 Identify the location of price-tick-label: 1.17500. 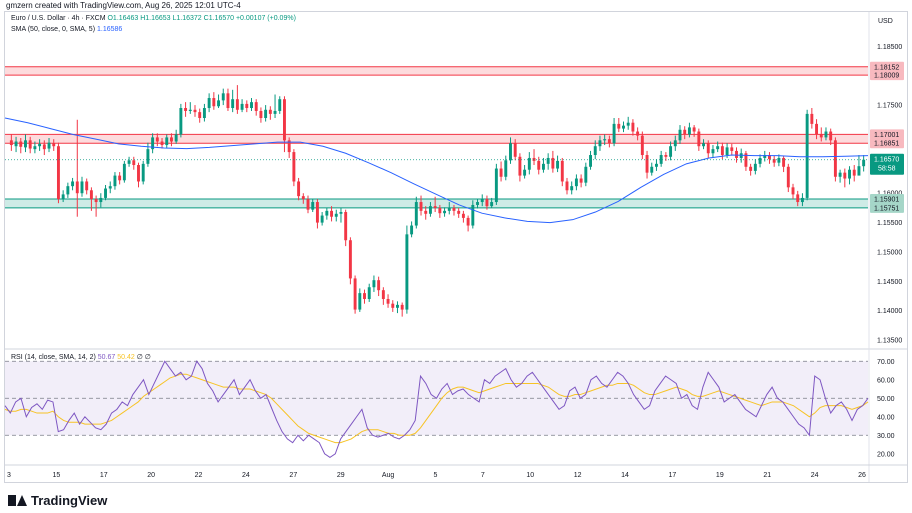
(889, 106).